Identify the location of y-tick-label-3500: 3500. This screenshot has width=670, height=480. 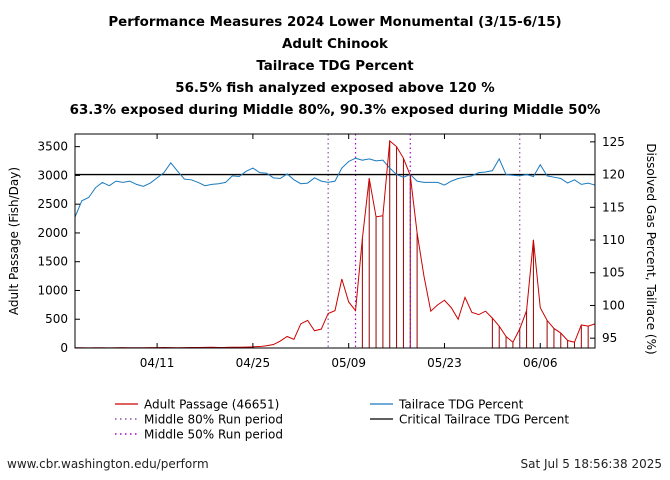
(52, 147).